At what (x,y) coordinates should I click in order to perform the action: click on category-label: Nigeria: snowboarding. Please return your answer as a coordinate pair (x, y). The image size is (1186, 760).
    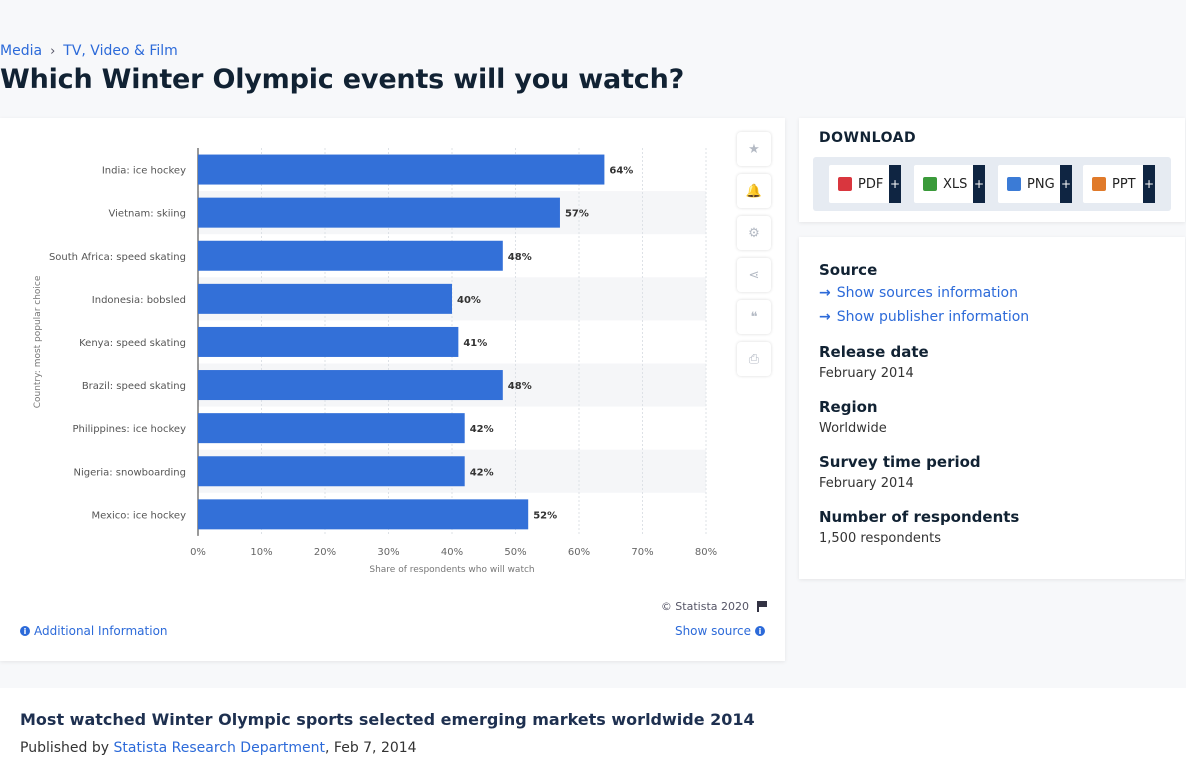
    Looking at the image, I should click on (129, 472).